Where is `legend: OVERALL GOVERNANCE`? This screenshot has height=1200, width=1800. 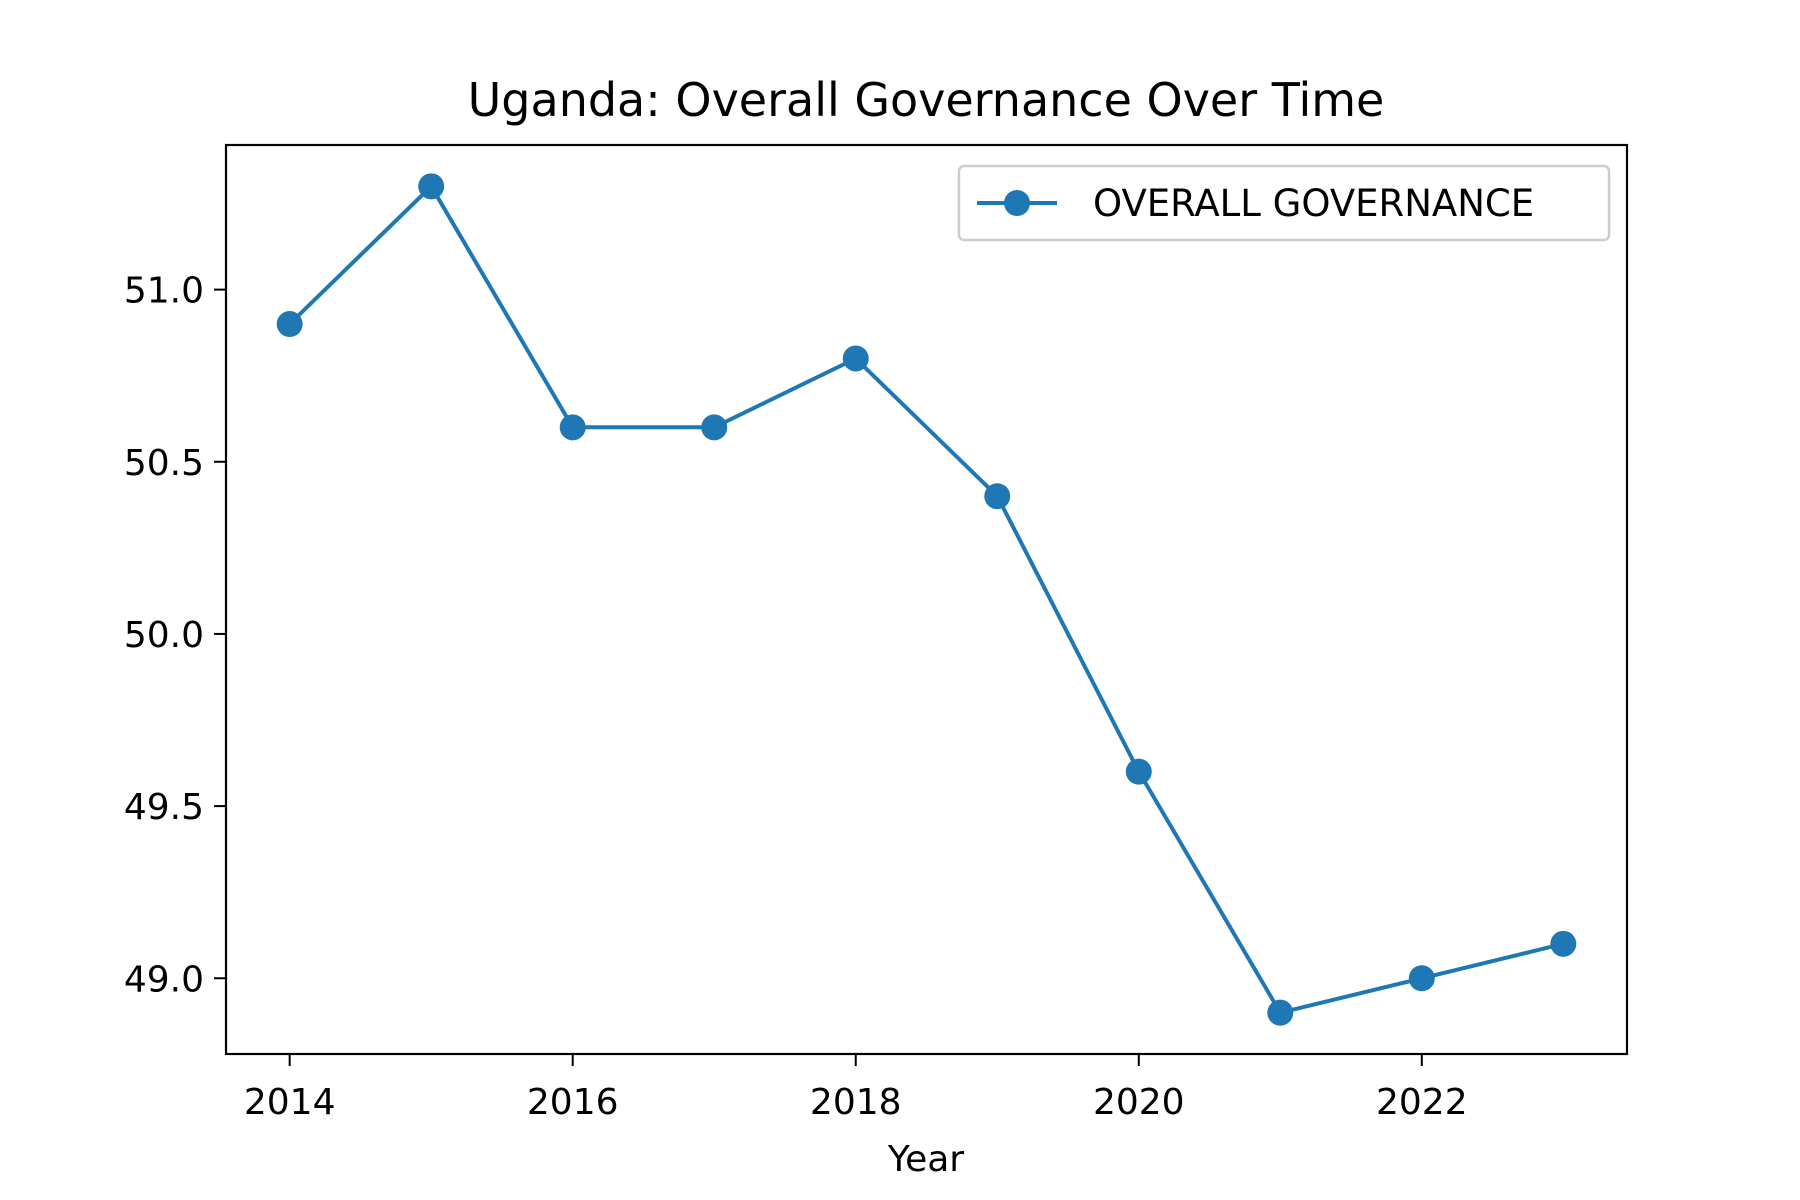 legend: OVERALL GOVERNANCE is located at coordinates (1284, 203).